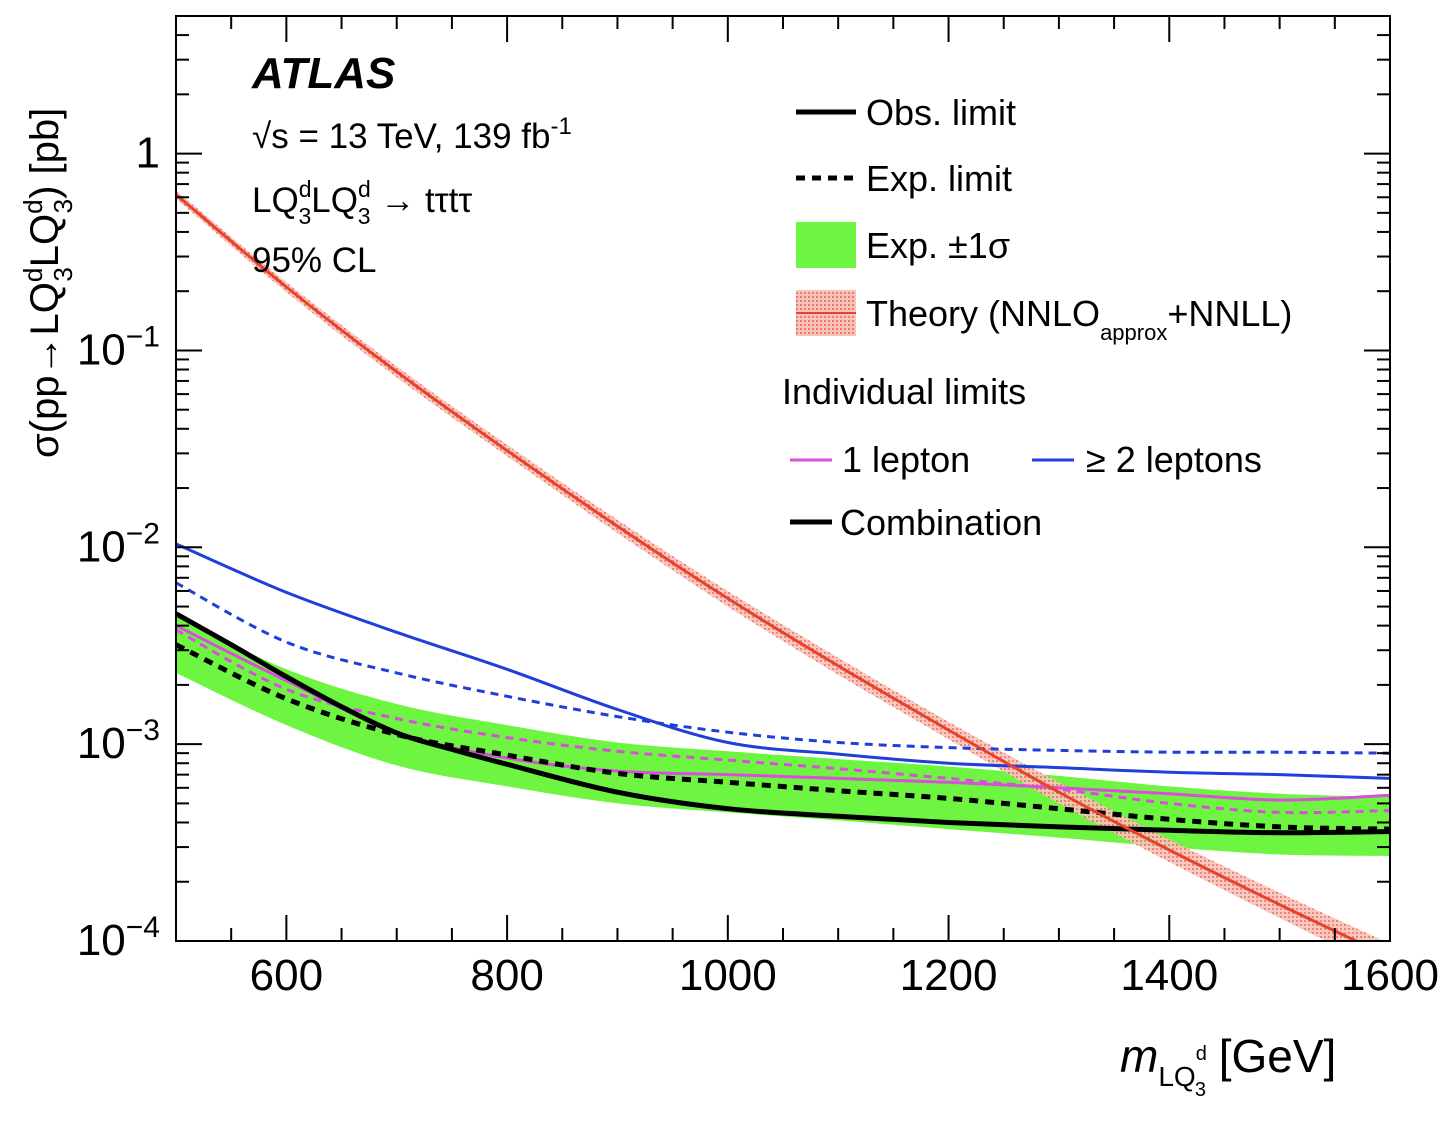 This screenshot has height=1136, width=1456. What do you see at coordinates (48, 283) in the screenshot?
I see `y-axis-title: σ(pp→LQd3LQd3) [pb]` at bounding box center [48, 283].